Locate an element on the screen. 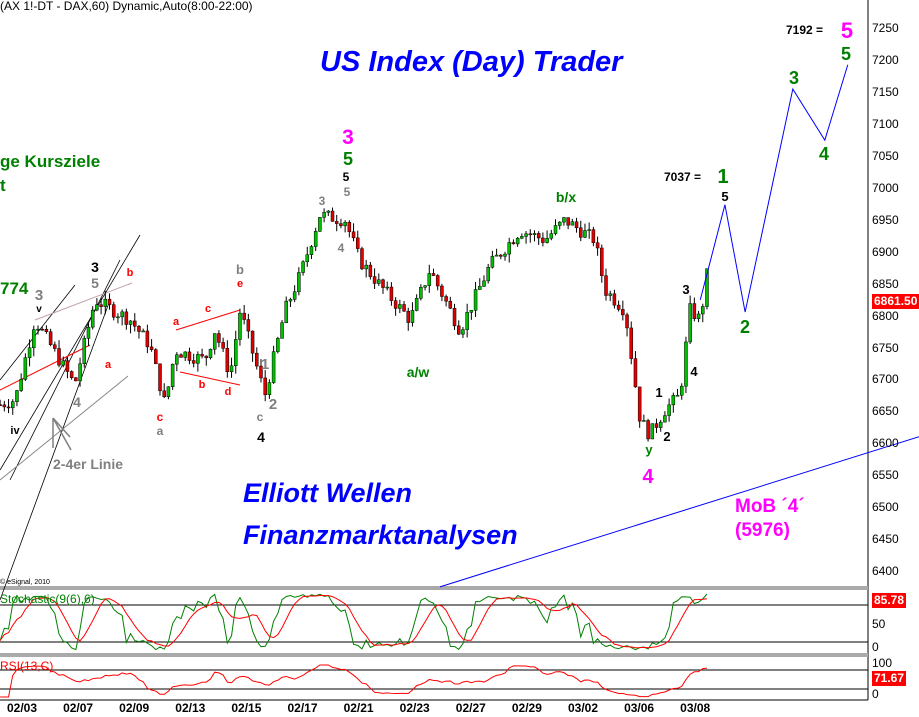  rsi-tick-0: 0 is located at coordinates (875, 694).